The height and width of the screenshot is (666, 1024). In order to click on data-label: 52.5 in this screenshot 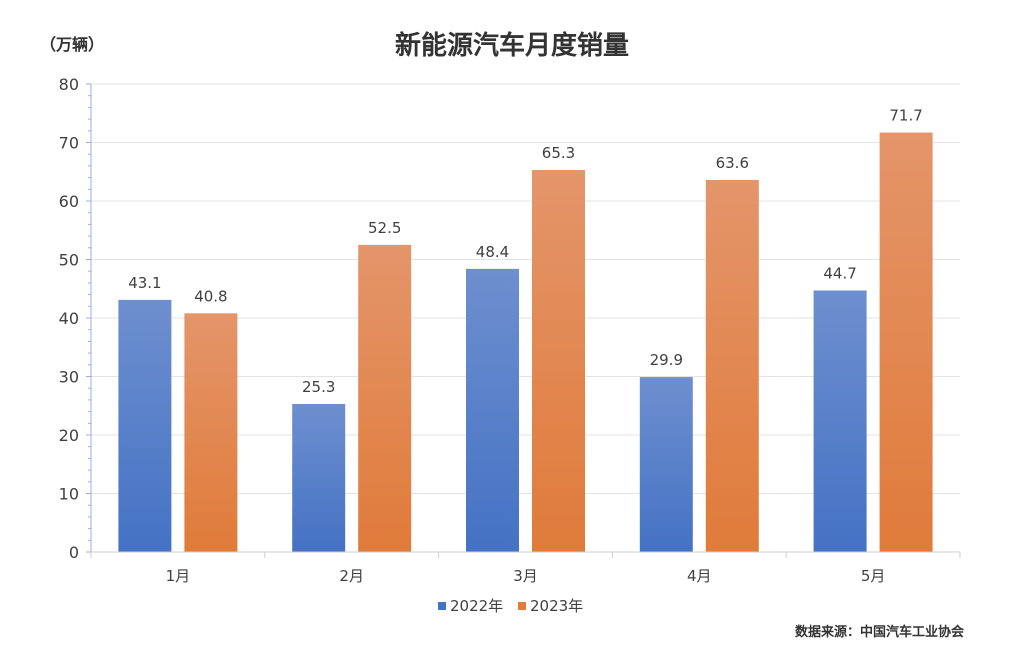, I will do `click(384, 228)`.